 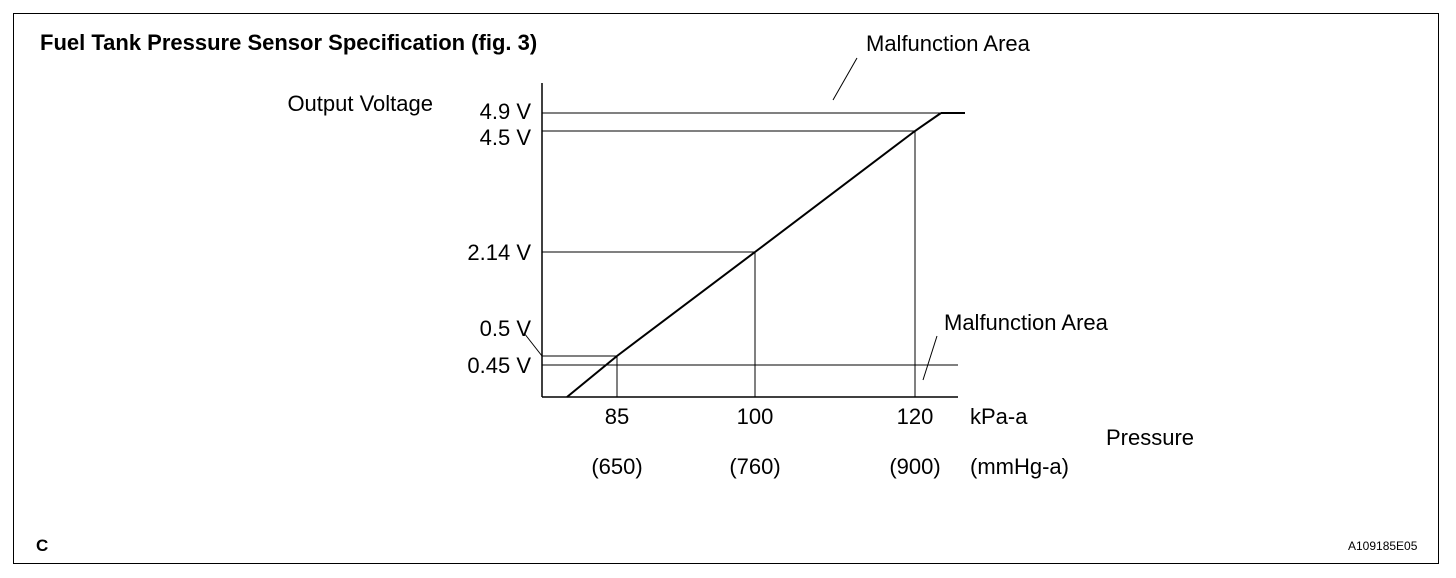 I want to click on x-unit-secondary: (mmHg-a), so click(x=1019, y=466).